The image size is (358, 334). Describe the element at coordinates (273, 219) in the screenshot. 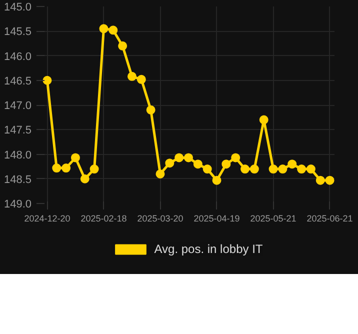

I see `x-tick-label: 2025-05-21` at that location.